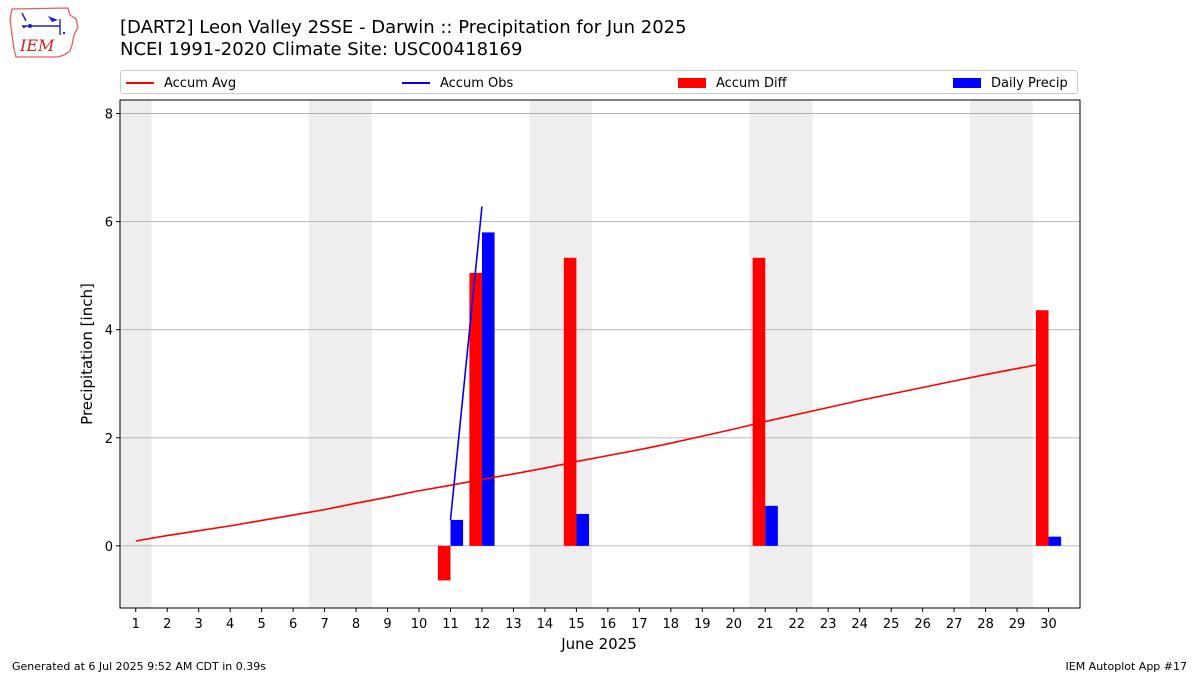  I want to click on iem-logo: IEM, so click(44, 32).